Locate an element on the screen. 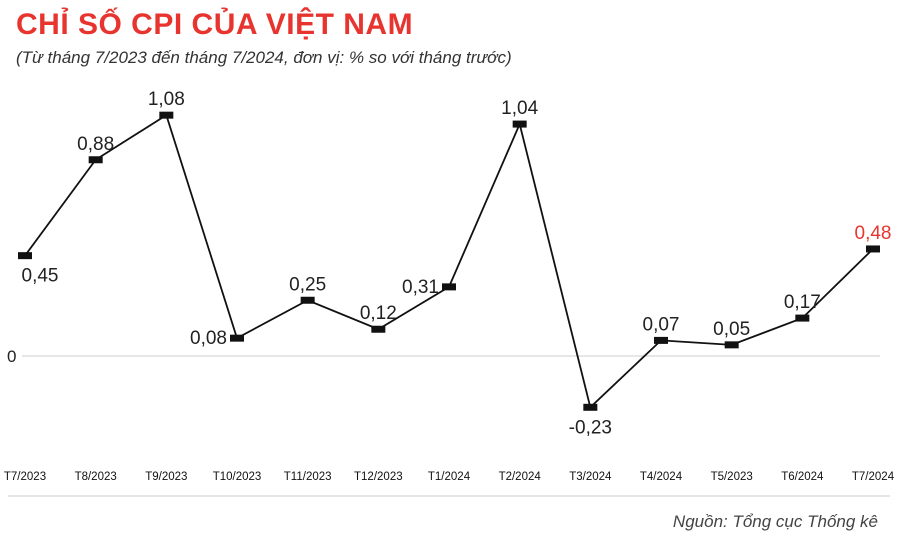 This screenshot has width=900, height=538. data-value-label: 0,07 is located at coordinates (661, 324).